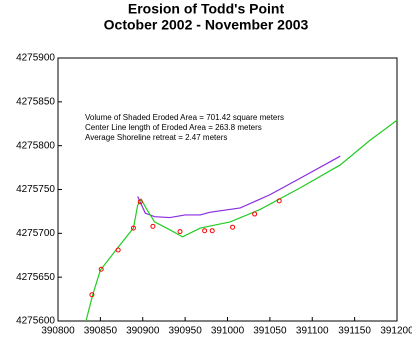  What do you see at coordinates (354, 331) in the screenshot?
I see `x-tick-label: 391150` at bounding box center [354, 331].